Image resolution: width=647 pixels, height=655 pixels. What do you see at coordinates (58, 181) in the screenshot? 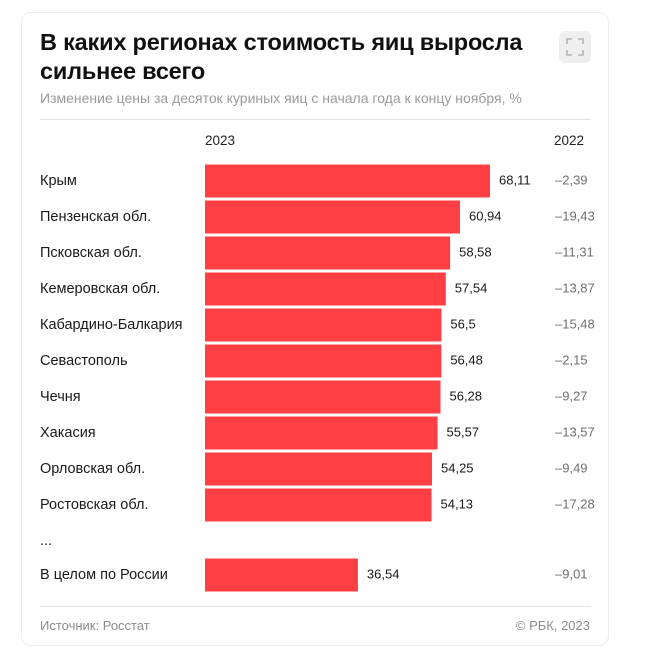
I see `category-label: Крым` at bounding box center [58, 181].